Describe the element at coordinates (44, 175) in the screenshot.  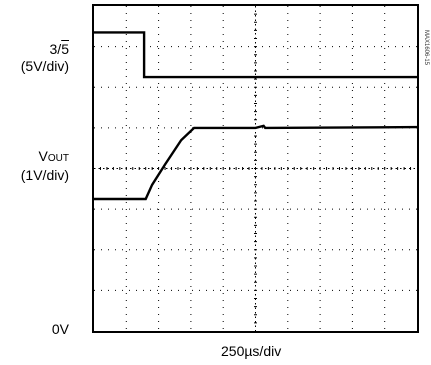
I see `channel2-scale: (1V/div)` at that location.